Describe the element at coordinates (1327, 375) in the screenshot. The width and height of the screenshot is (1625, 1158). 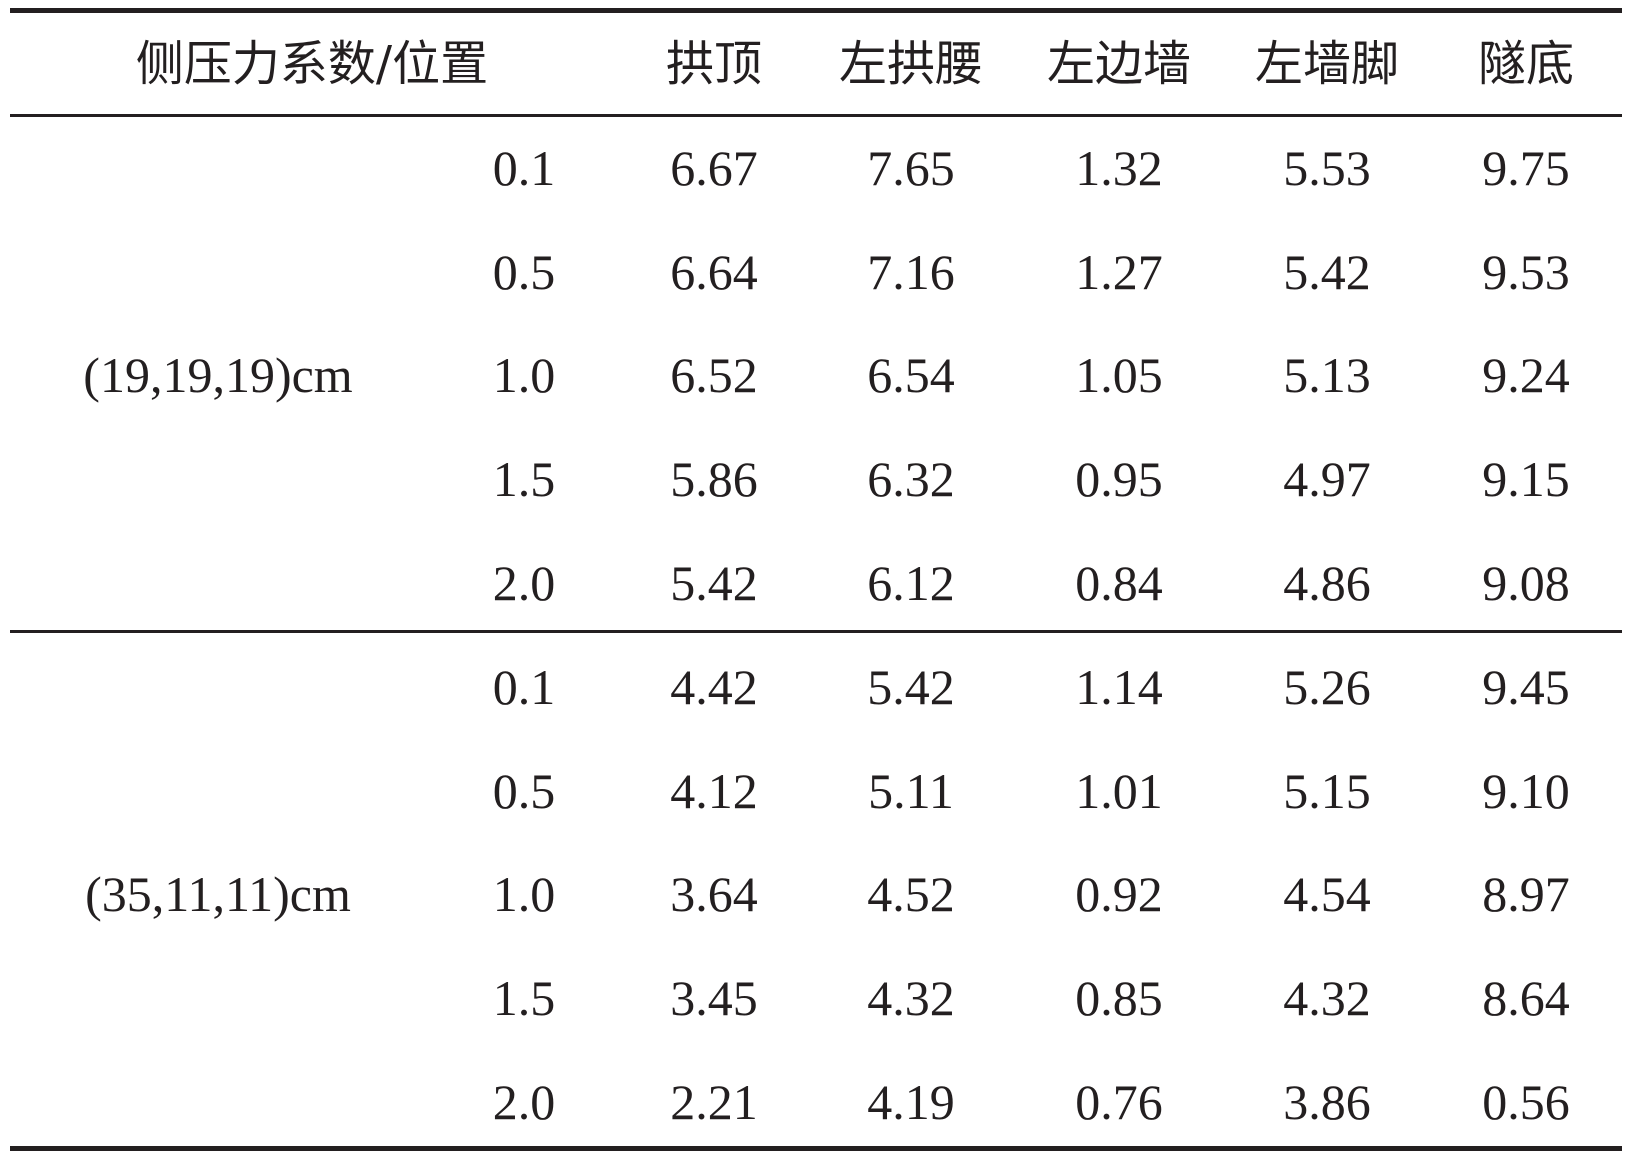
I see `value-cell: 5.13` at that location.